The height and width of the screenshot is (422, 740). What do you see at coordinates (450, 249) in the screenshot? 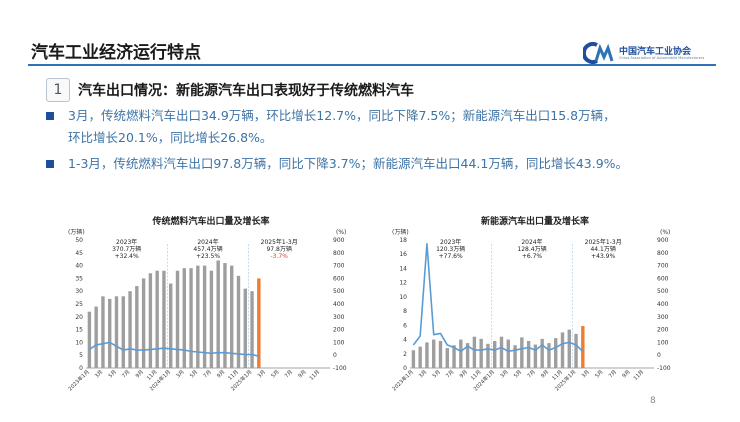
I see `annotation-volume: 120.3万辆` at bounding box center [450, 249].